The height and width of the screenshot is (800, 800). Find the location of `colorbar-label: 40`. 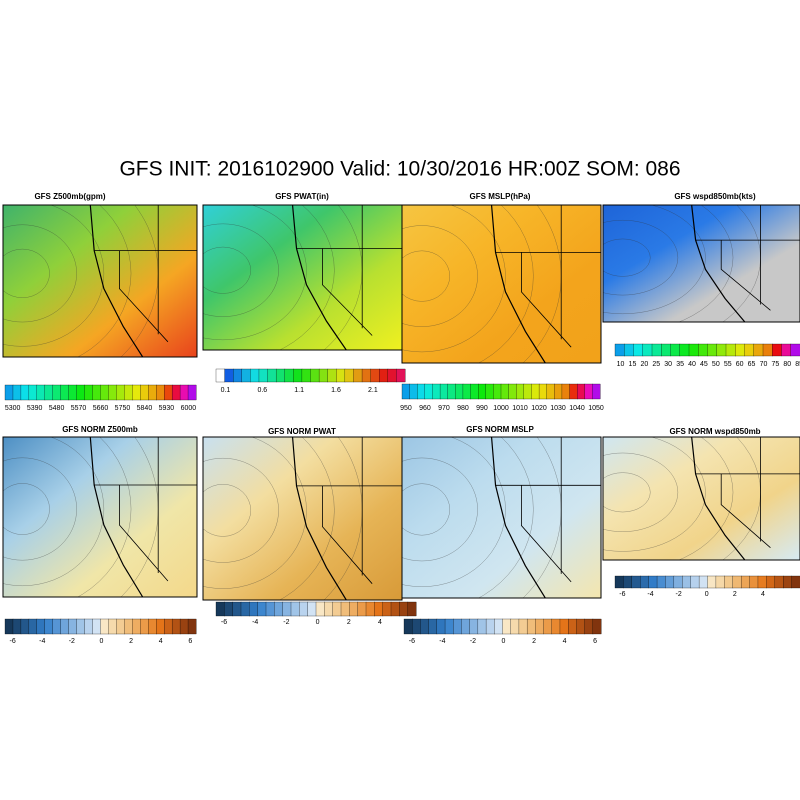

colorbar-label: 40 is located at coordinates (692, 364).